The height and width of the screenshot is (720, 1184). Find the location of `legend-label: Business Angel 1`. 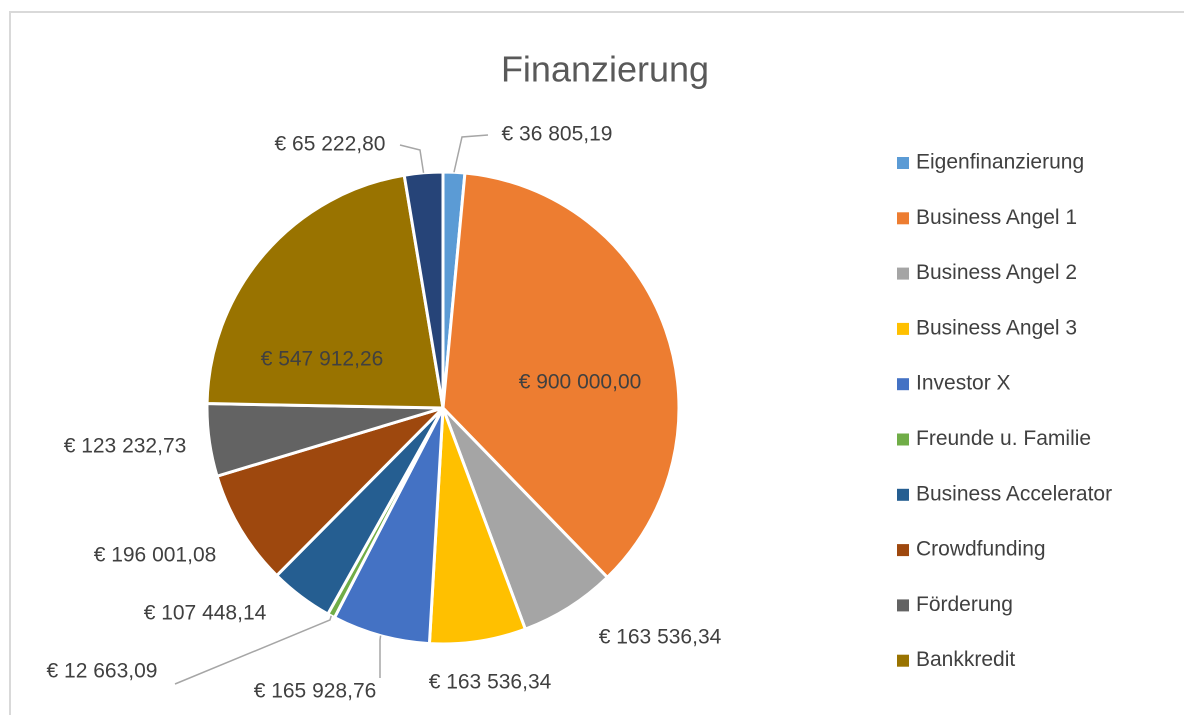

legend-label: Business Angel 1 is located at coordinates (996, 217).